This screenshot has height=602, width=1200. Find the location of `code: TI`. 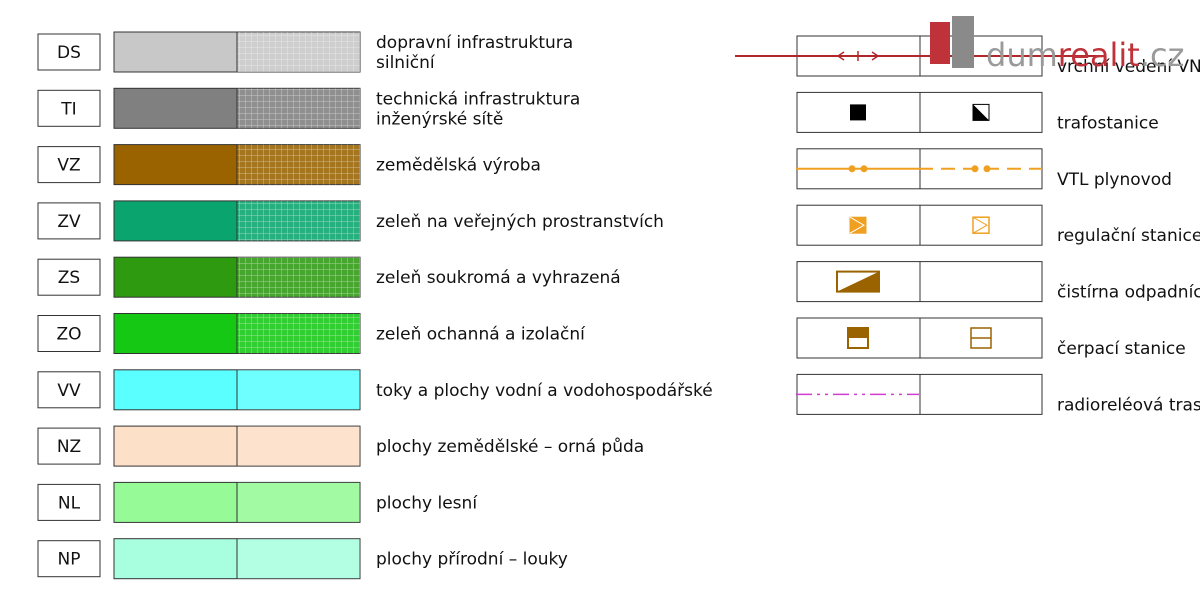

code: TI is located at coordinates (68, 109).